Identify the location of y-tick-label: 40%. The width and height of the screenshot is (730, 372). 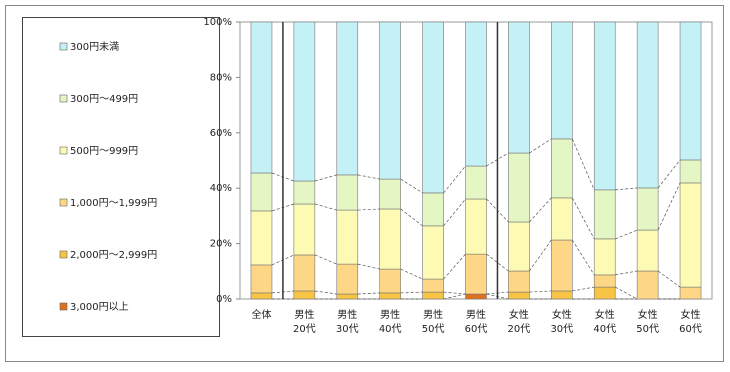
(221, 188).